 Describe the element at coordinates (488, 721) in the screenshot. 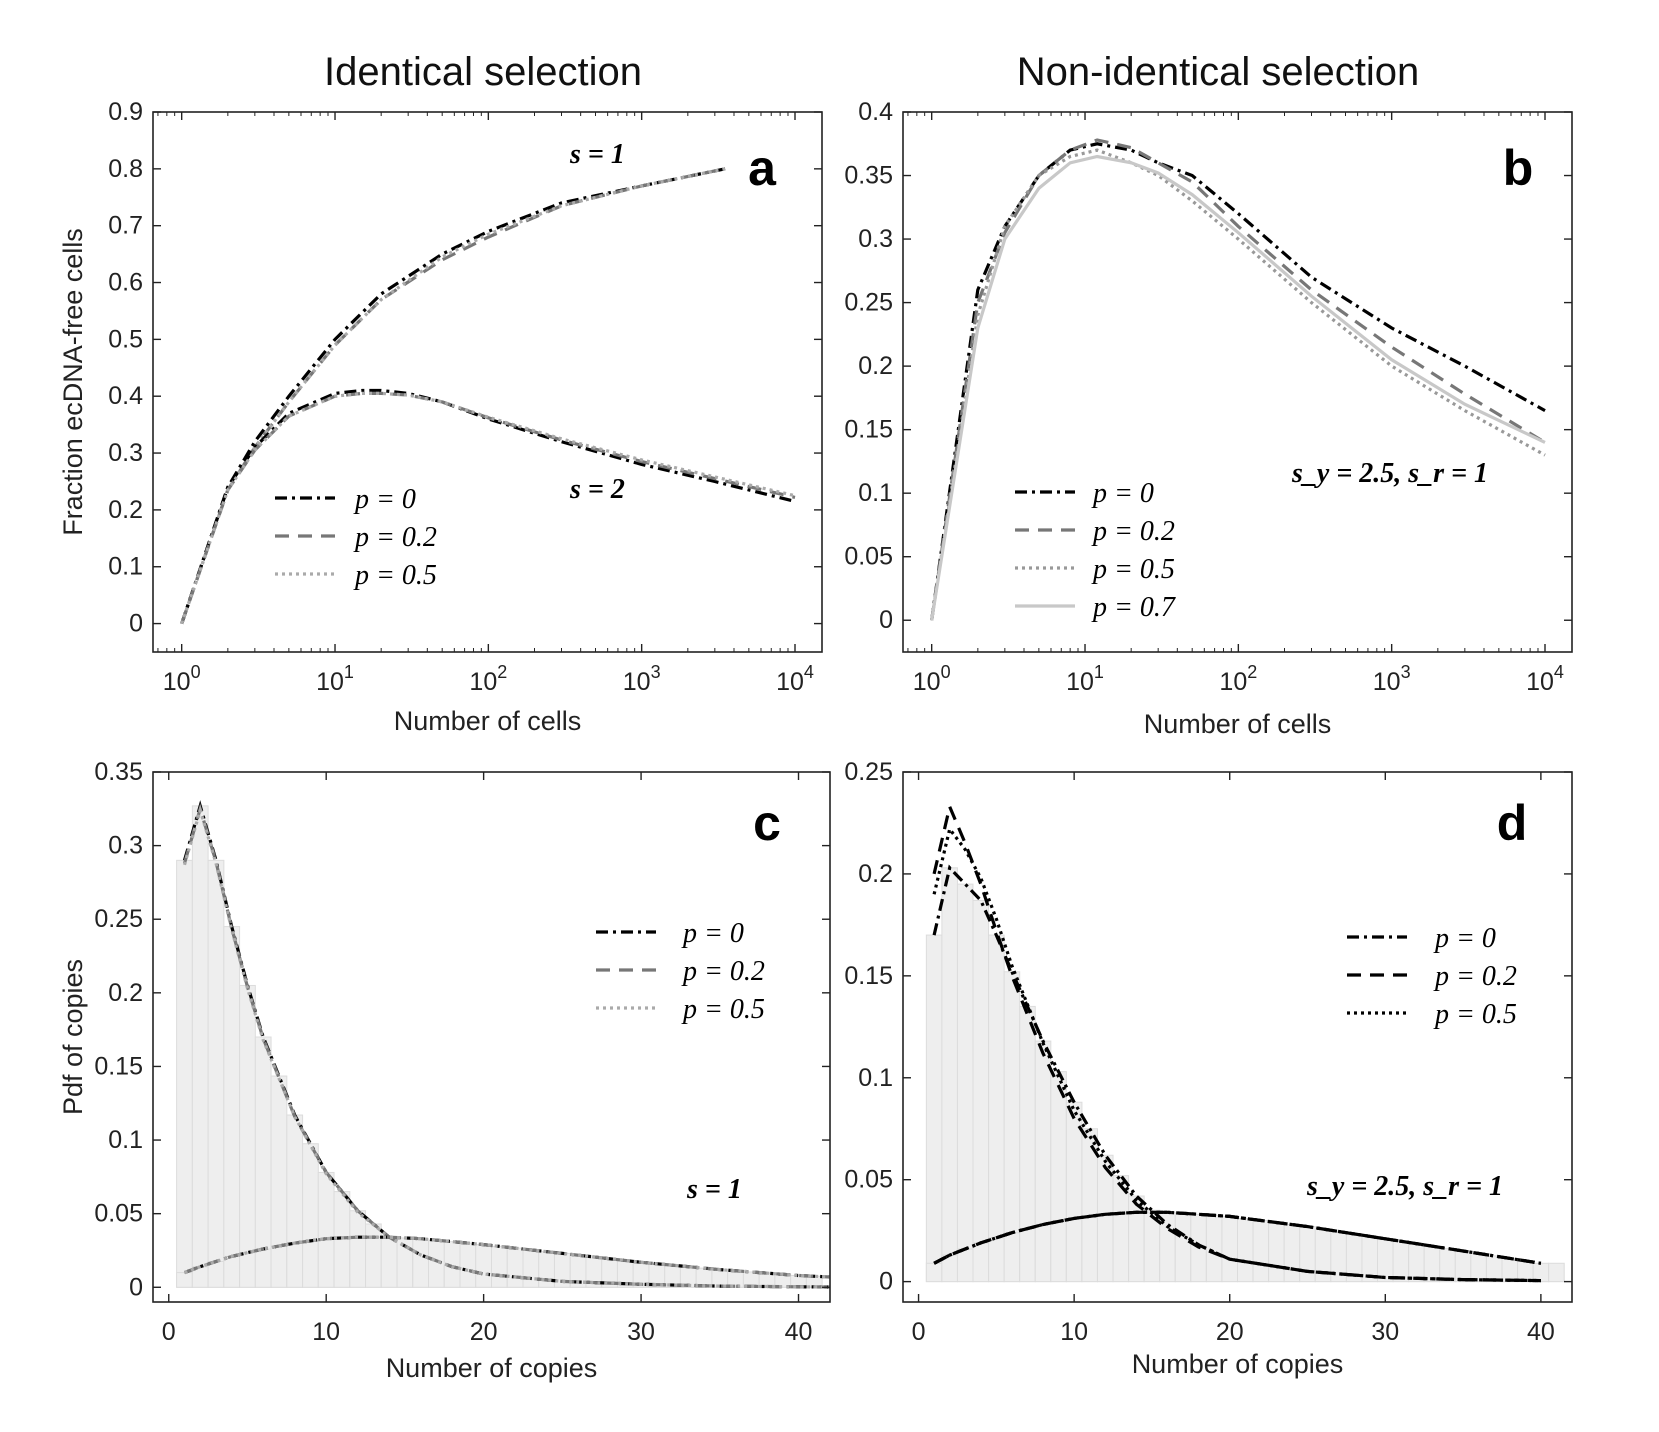

I see `x-axis-label: Number of cells` at that location.